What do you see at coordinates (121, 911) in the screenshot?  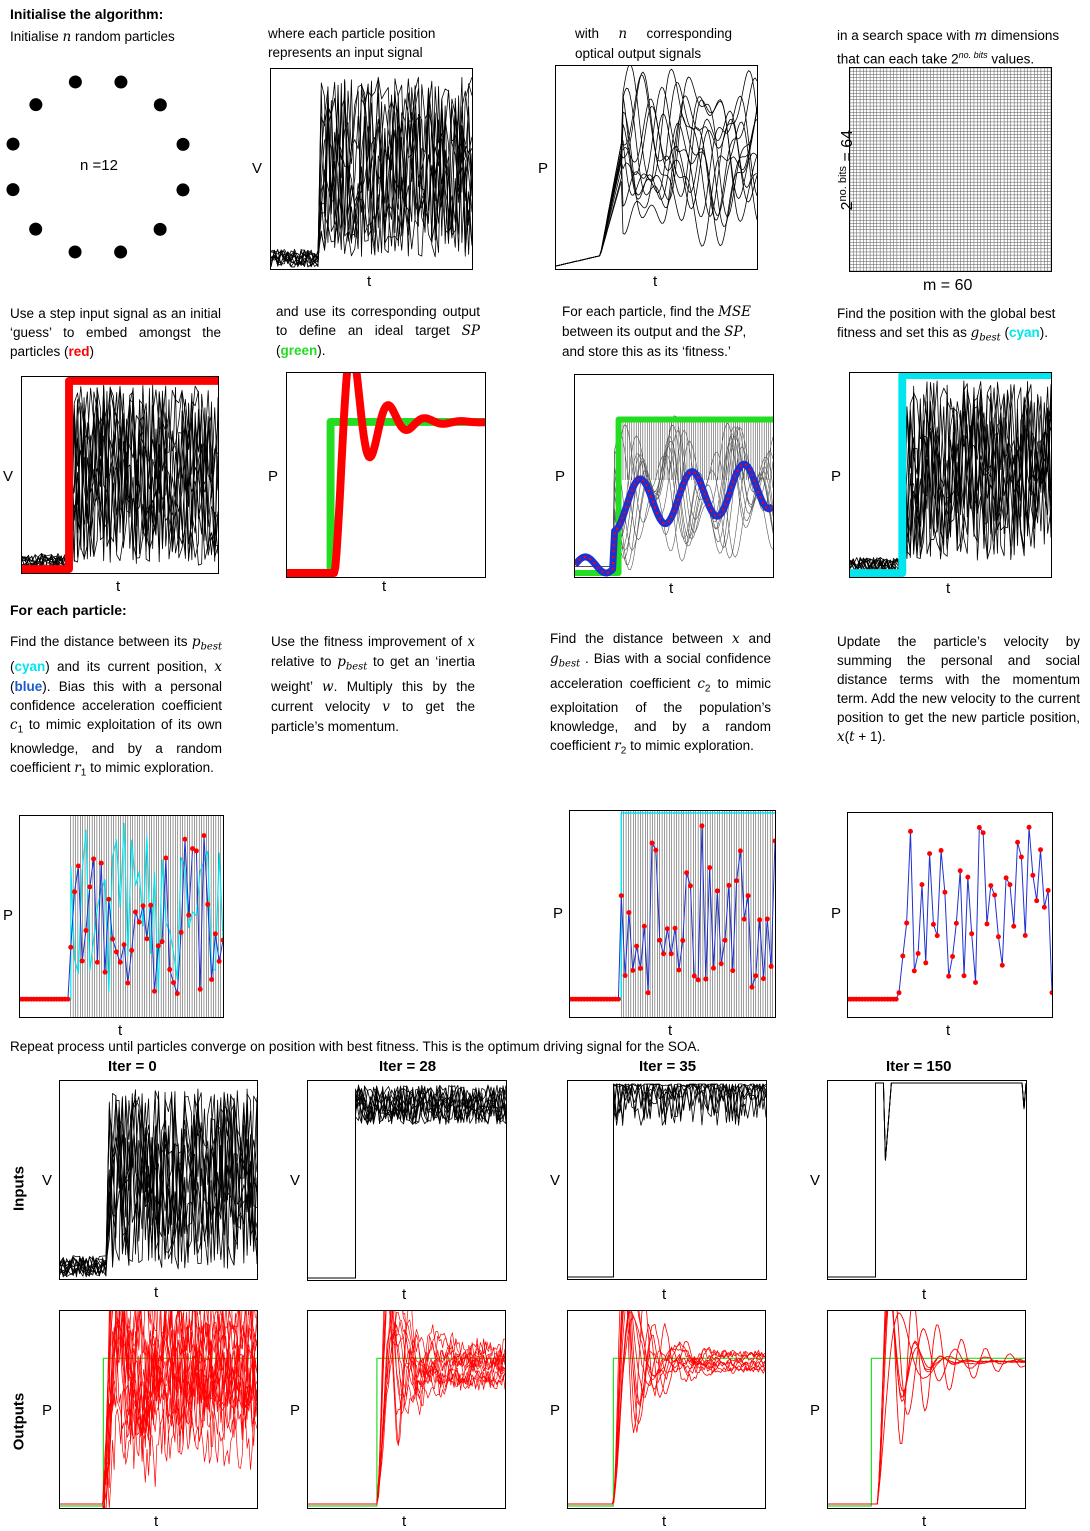 I see `pbest-line` at bounding box center [121, 911].